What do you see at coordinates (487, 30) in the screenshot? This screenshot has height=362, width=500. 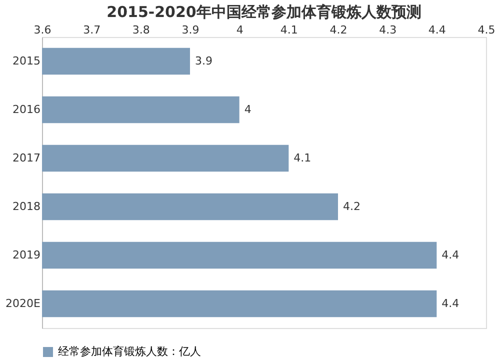 I see `x-tick-label: 4.5` at bounding box center [487, 30].